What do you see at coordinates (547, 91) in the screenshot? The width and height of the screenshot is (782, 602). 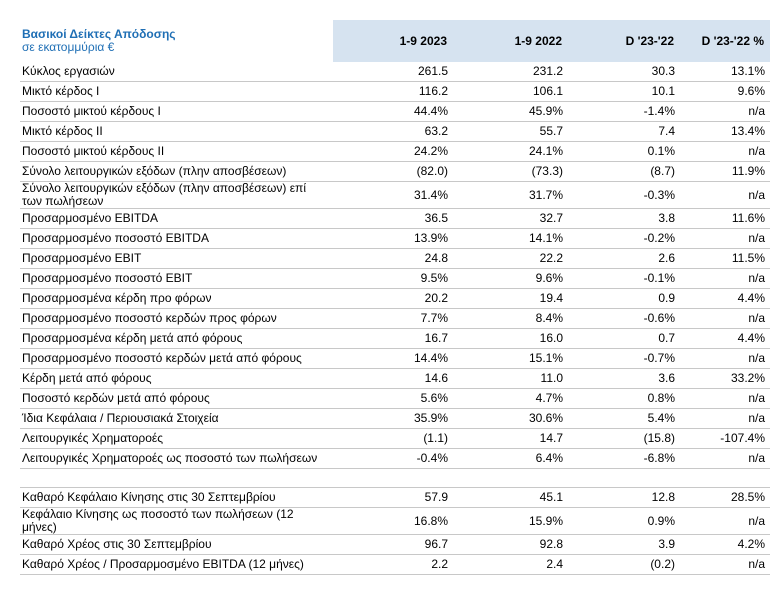 I see `value-cell: 106.1` at bounding box center [547, 91].